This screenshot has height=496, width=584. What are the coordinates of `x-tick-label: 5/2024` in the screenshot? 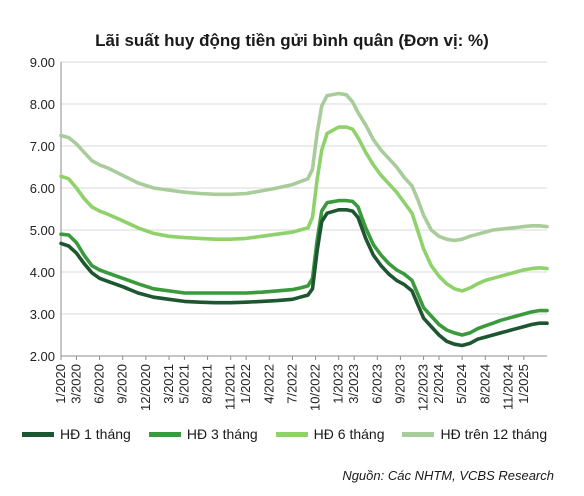 It's located at (461, 384).